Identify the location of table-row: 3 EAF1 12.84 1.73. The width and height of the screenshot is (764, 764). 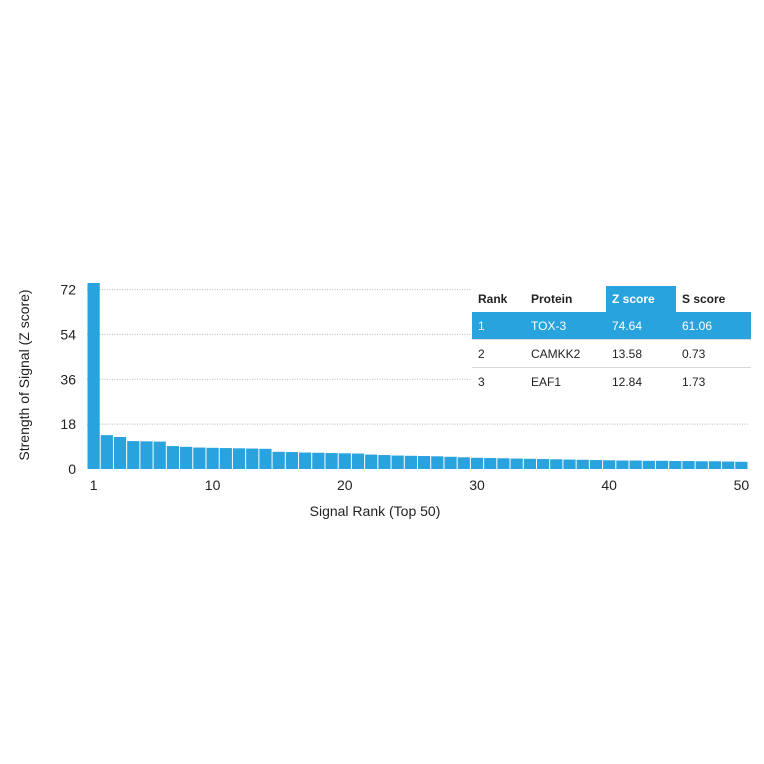
(611, 382).